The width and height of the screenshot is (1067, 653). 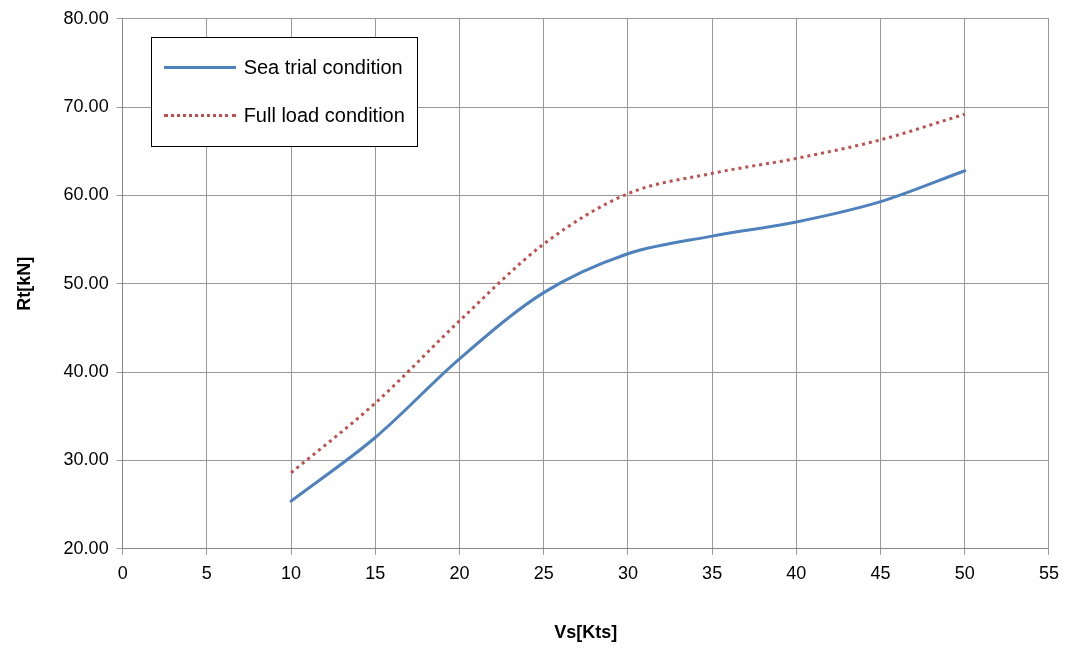 I want to click on y-tick-label: 20.00, so click(x=86, y=547).